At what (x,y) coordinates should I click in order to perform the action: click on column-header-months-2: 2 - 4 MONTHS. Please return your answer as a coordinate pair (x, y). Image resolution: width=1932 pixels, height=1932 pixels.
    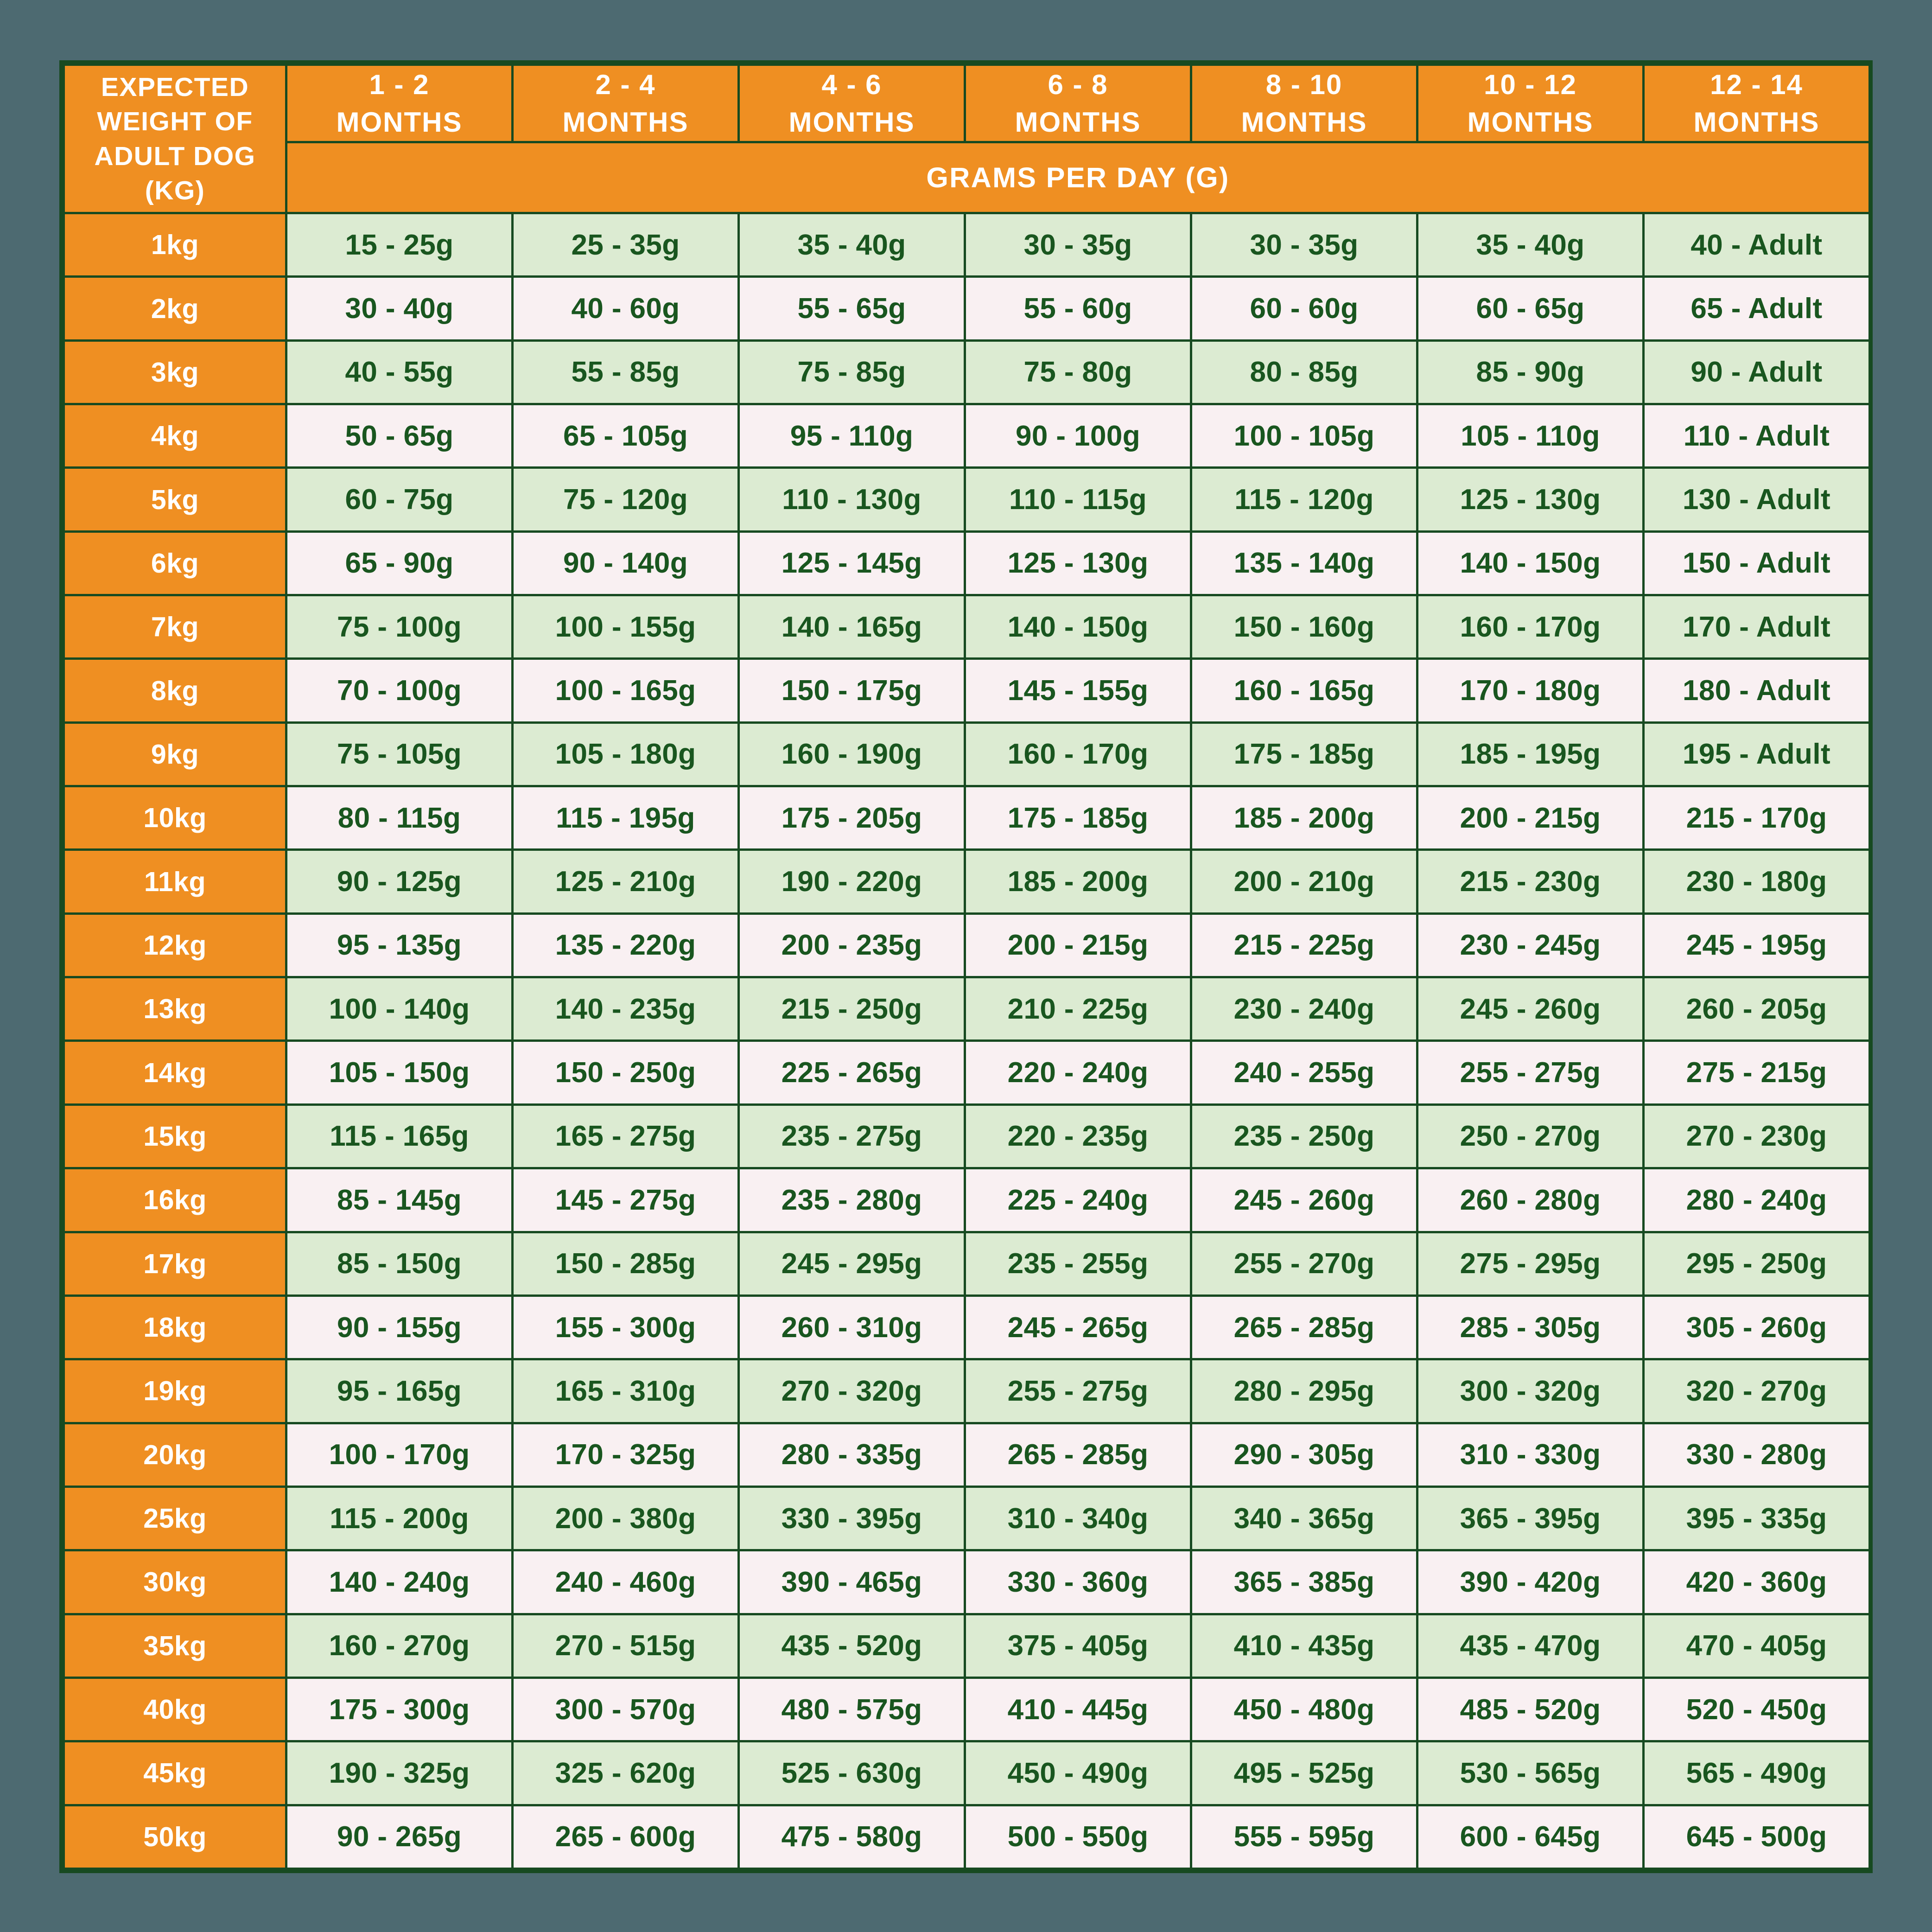
    Looking at the image, I should click on (625, 103).